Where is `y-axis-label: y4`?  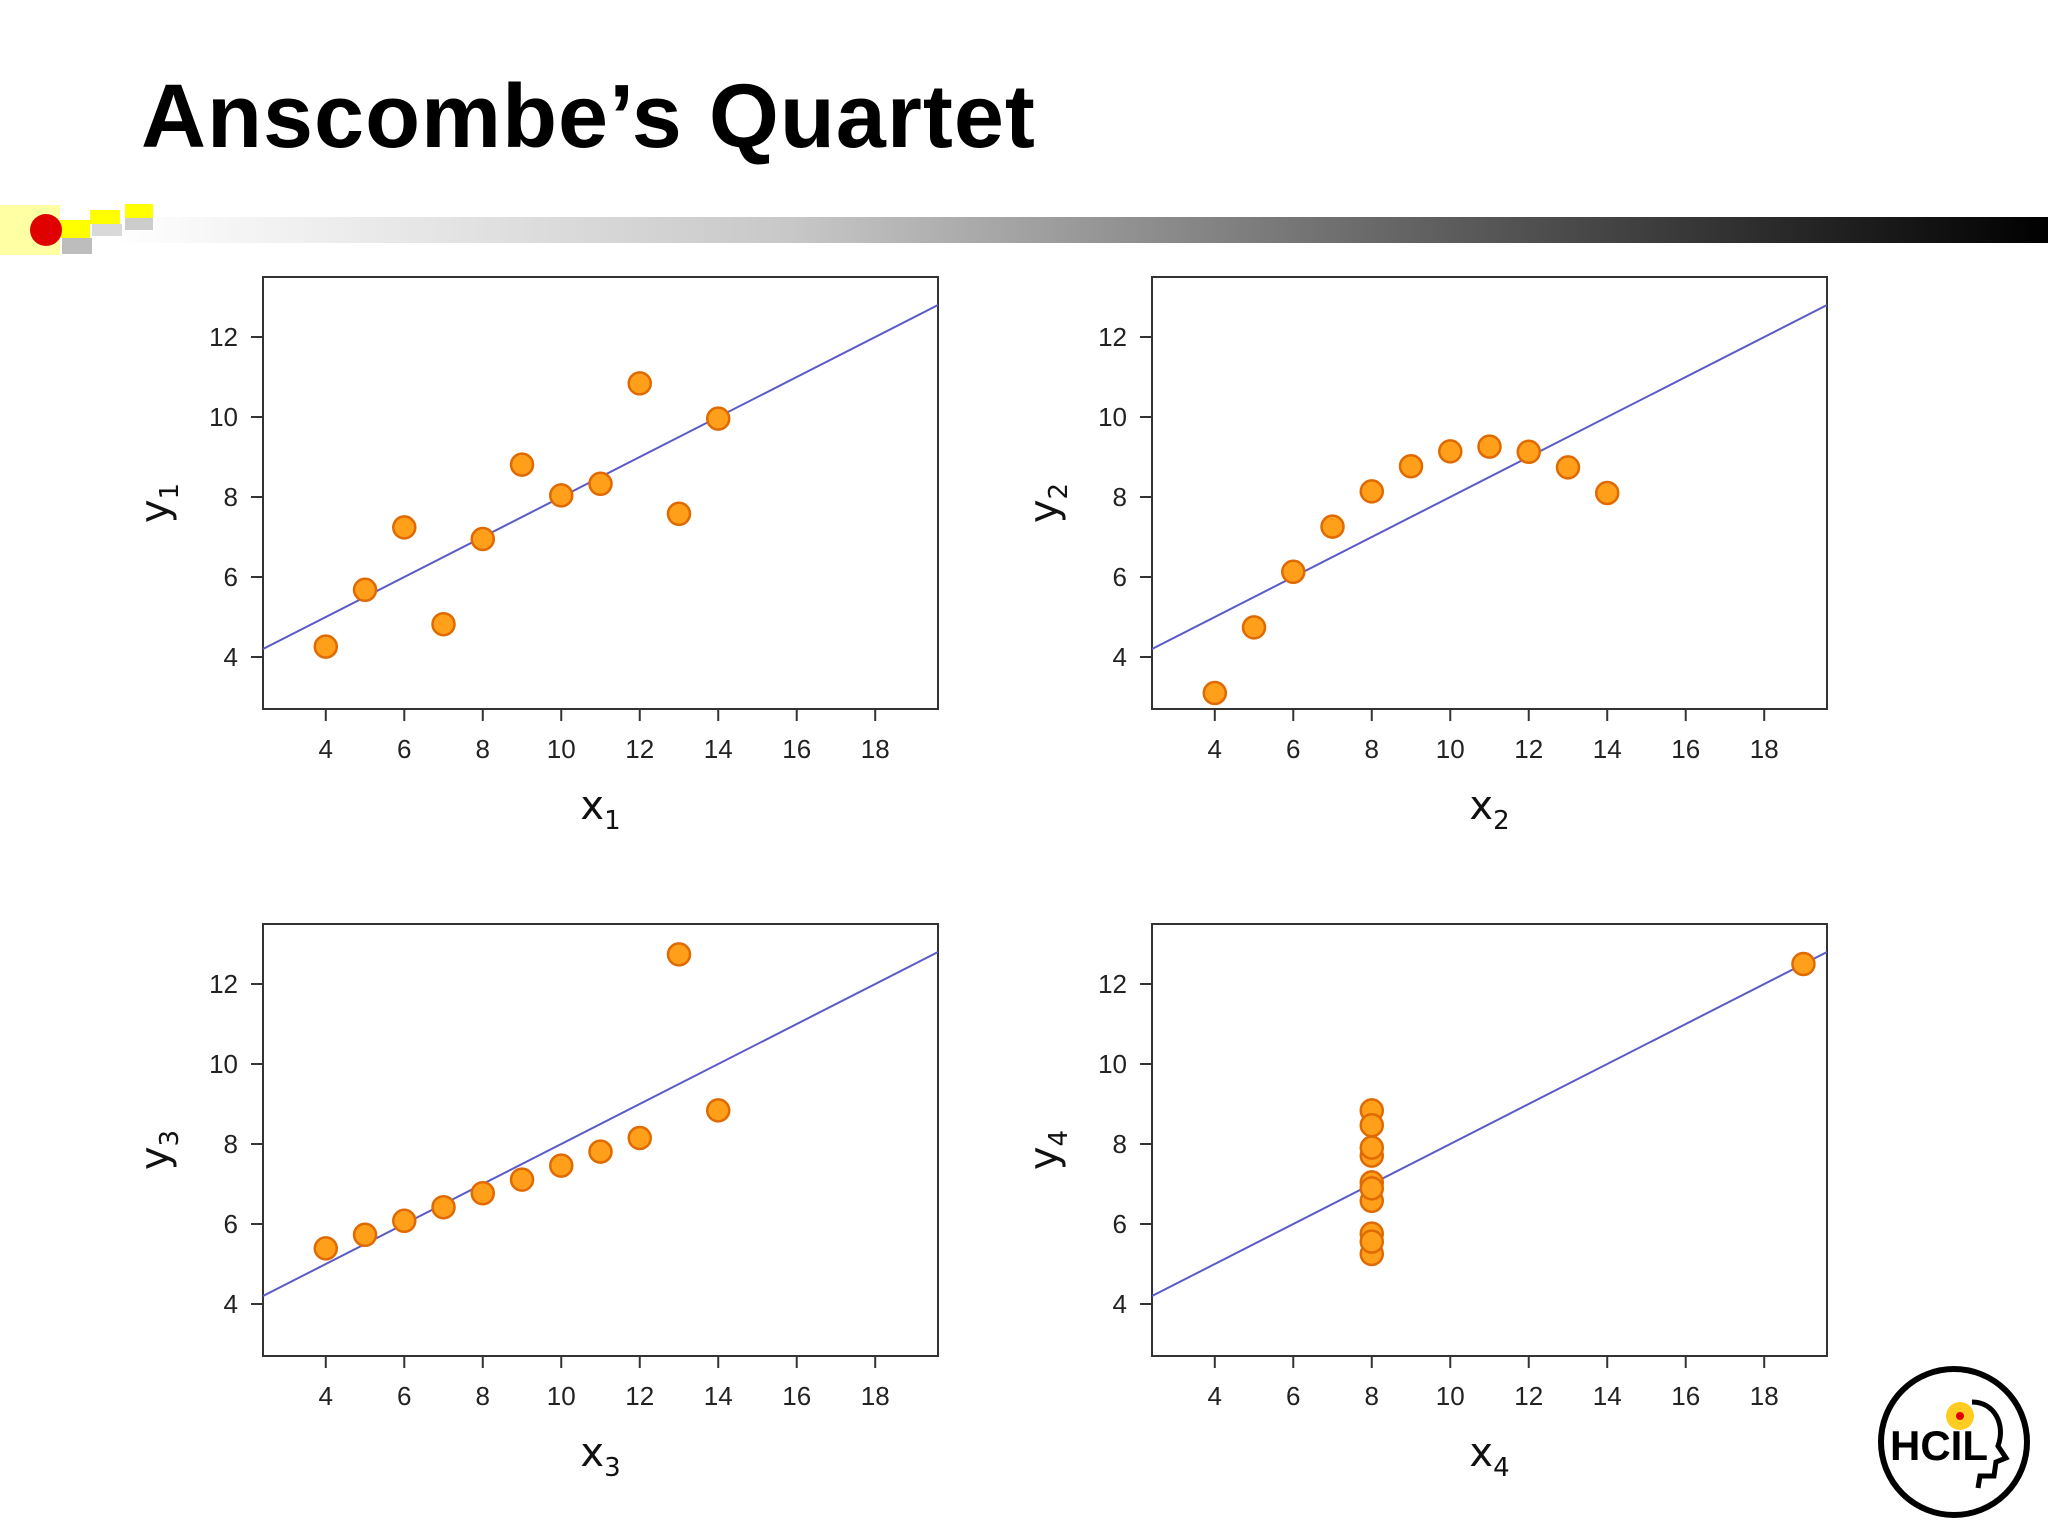 y-axis-label: y4 is located at coordinates (1047, 1150).